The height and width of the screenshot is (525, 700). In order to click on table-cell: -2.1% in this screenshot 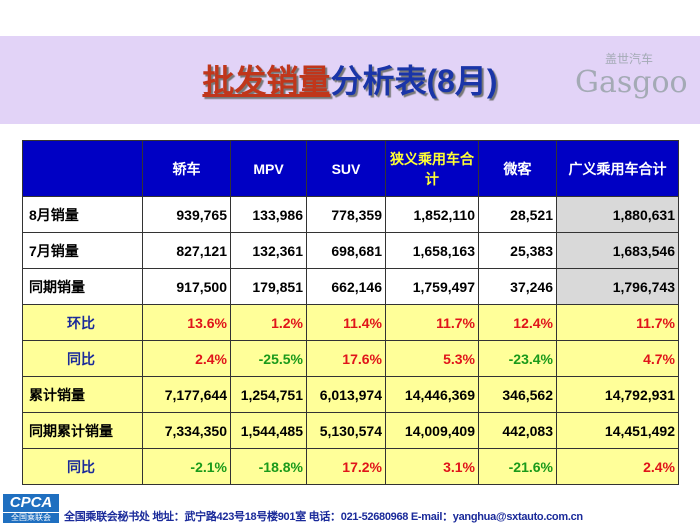, I will do `click(186, 466)`.